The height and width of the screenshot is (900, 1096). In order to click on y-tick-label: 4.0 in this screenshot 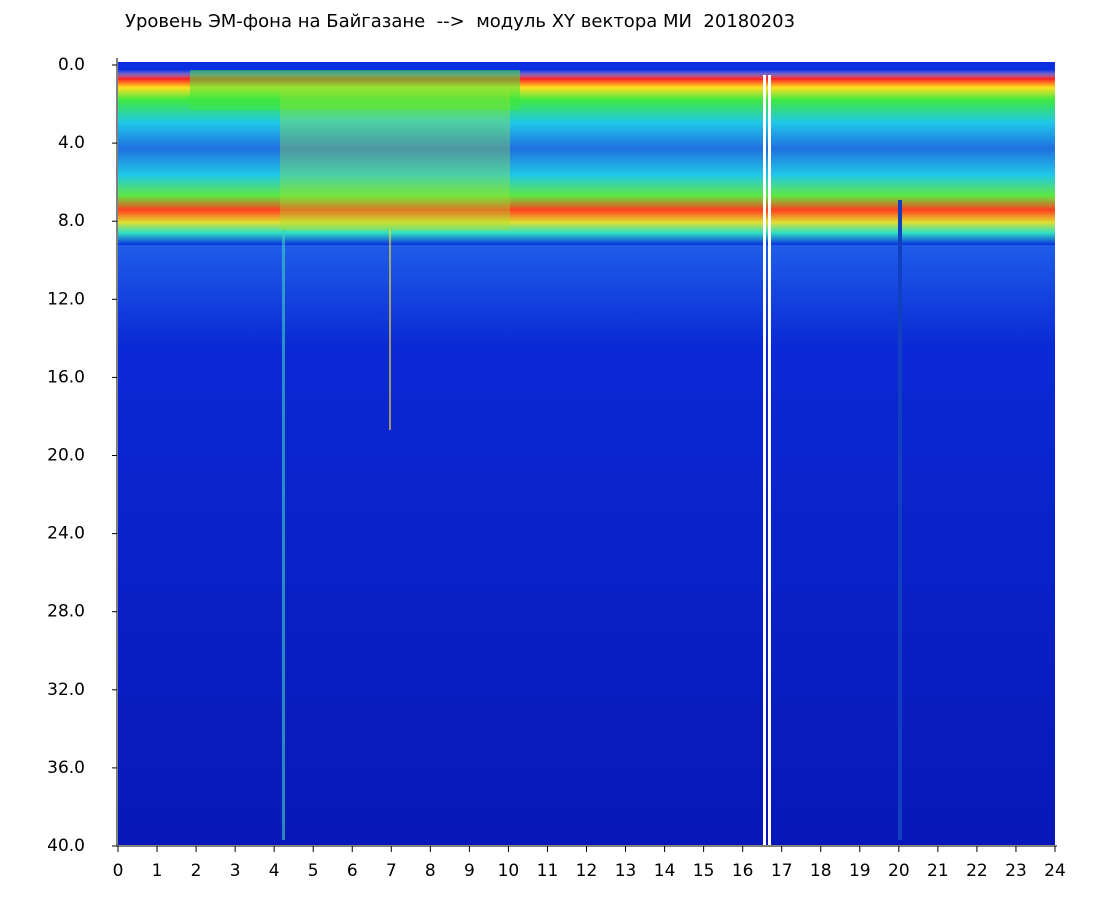, I will do `click(71, 143)`.